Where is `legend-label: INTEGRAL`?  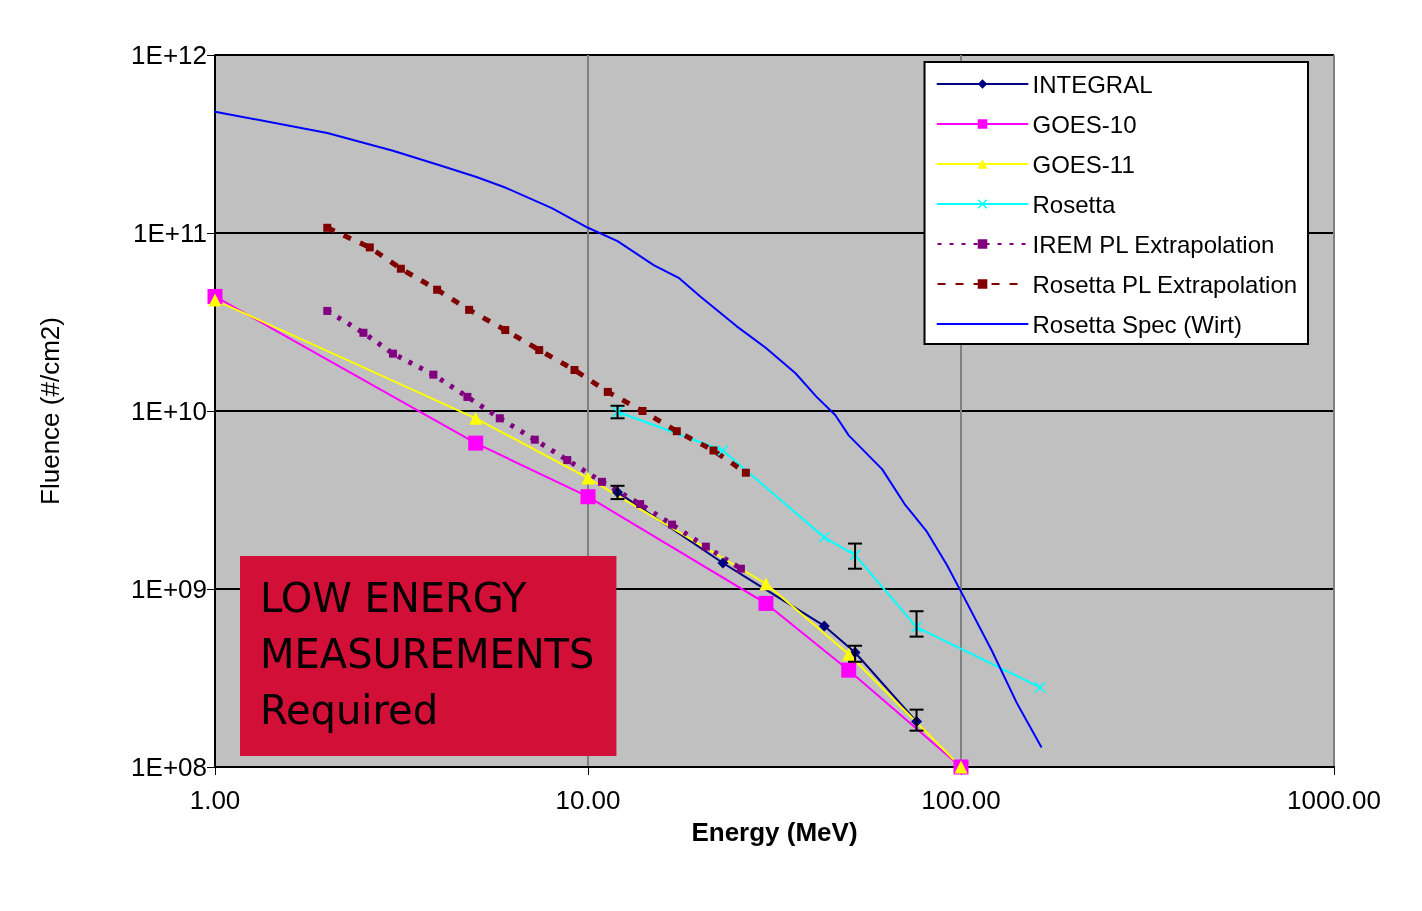 legend-label: INTEGRAL is located at coordinates (1092, 84).